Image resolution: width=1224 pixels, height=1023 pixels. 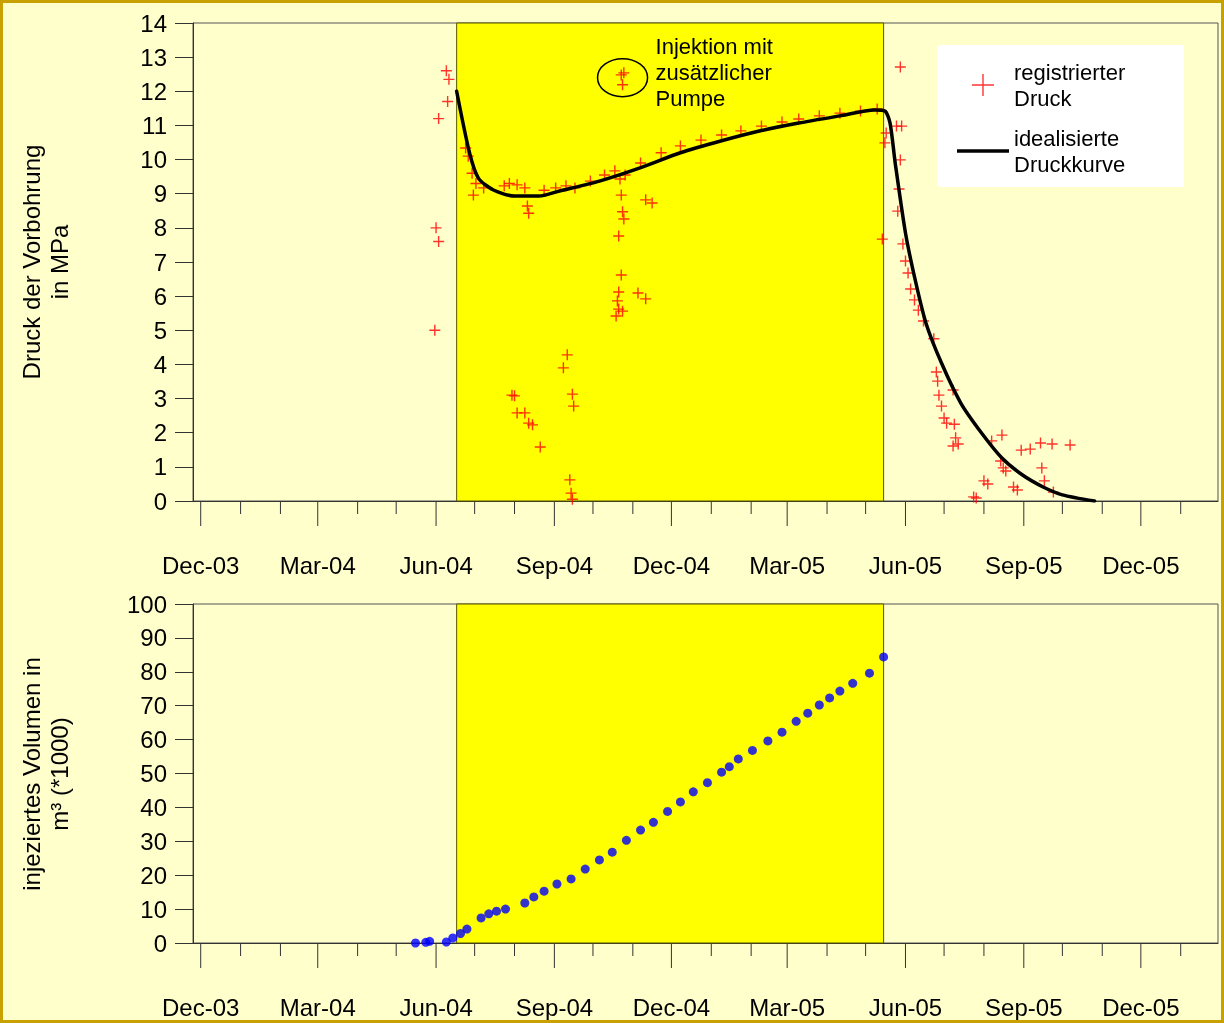 I want to click on annotation: Injektion mit zusätzlicher Pumpe, so click(x=714, y=72).